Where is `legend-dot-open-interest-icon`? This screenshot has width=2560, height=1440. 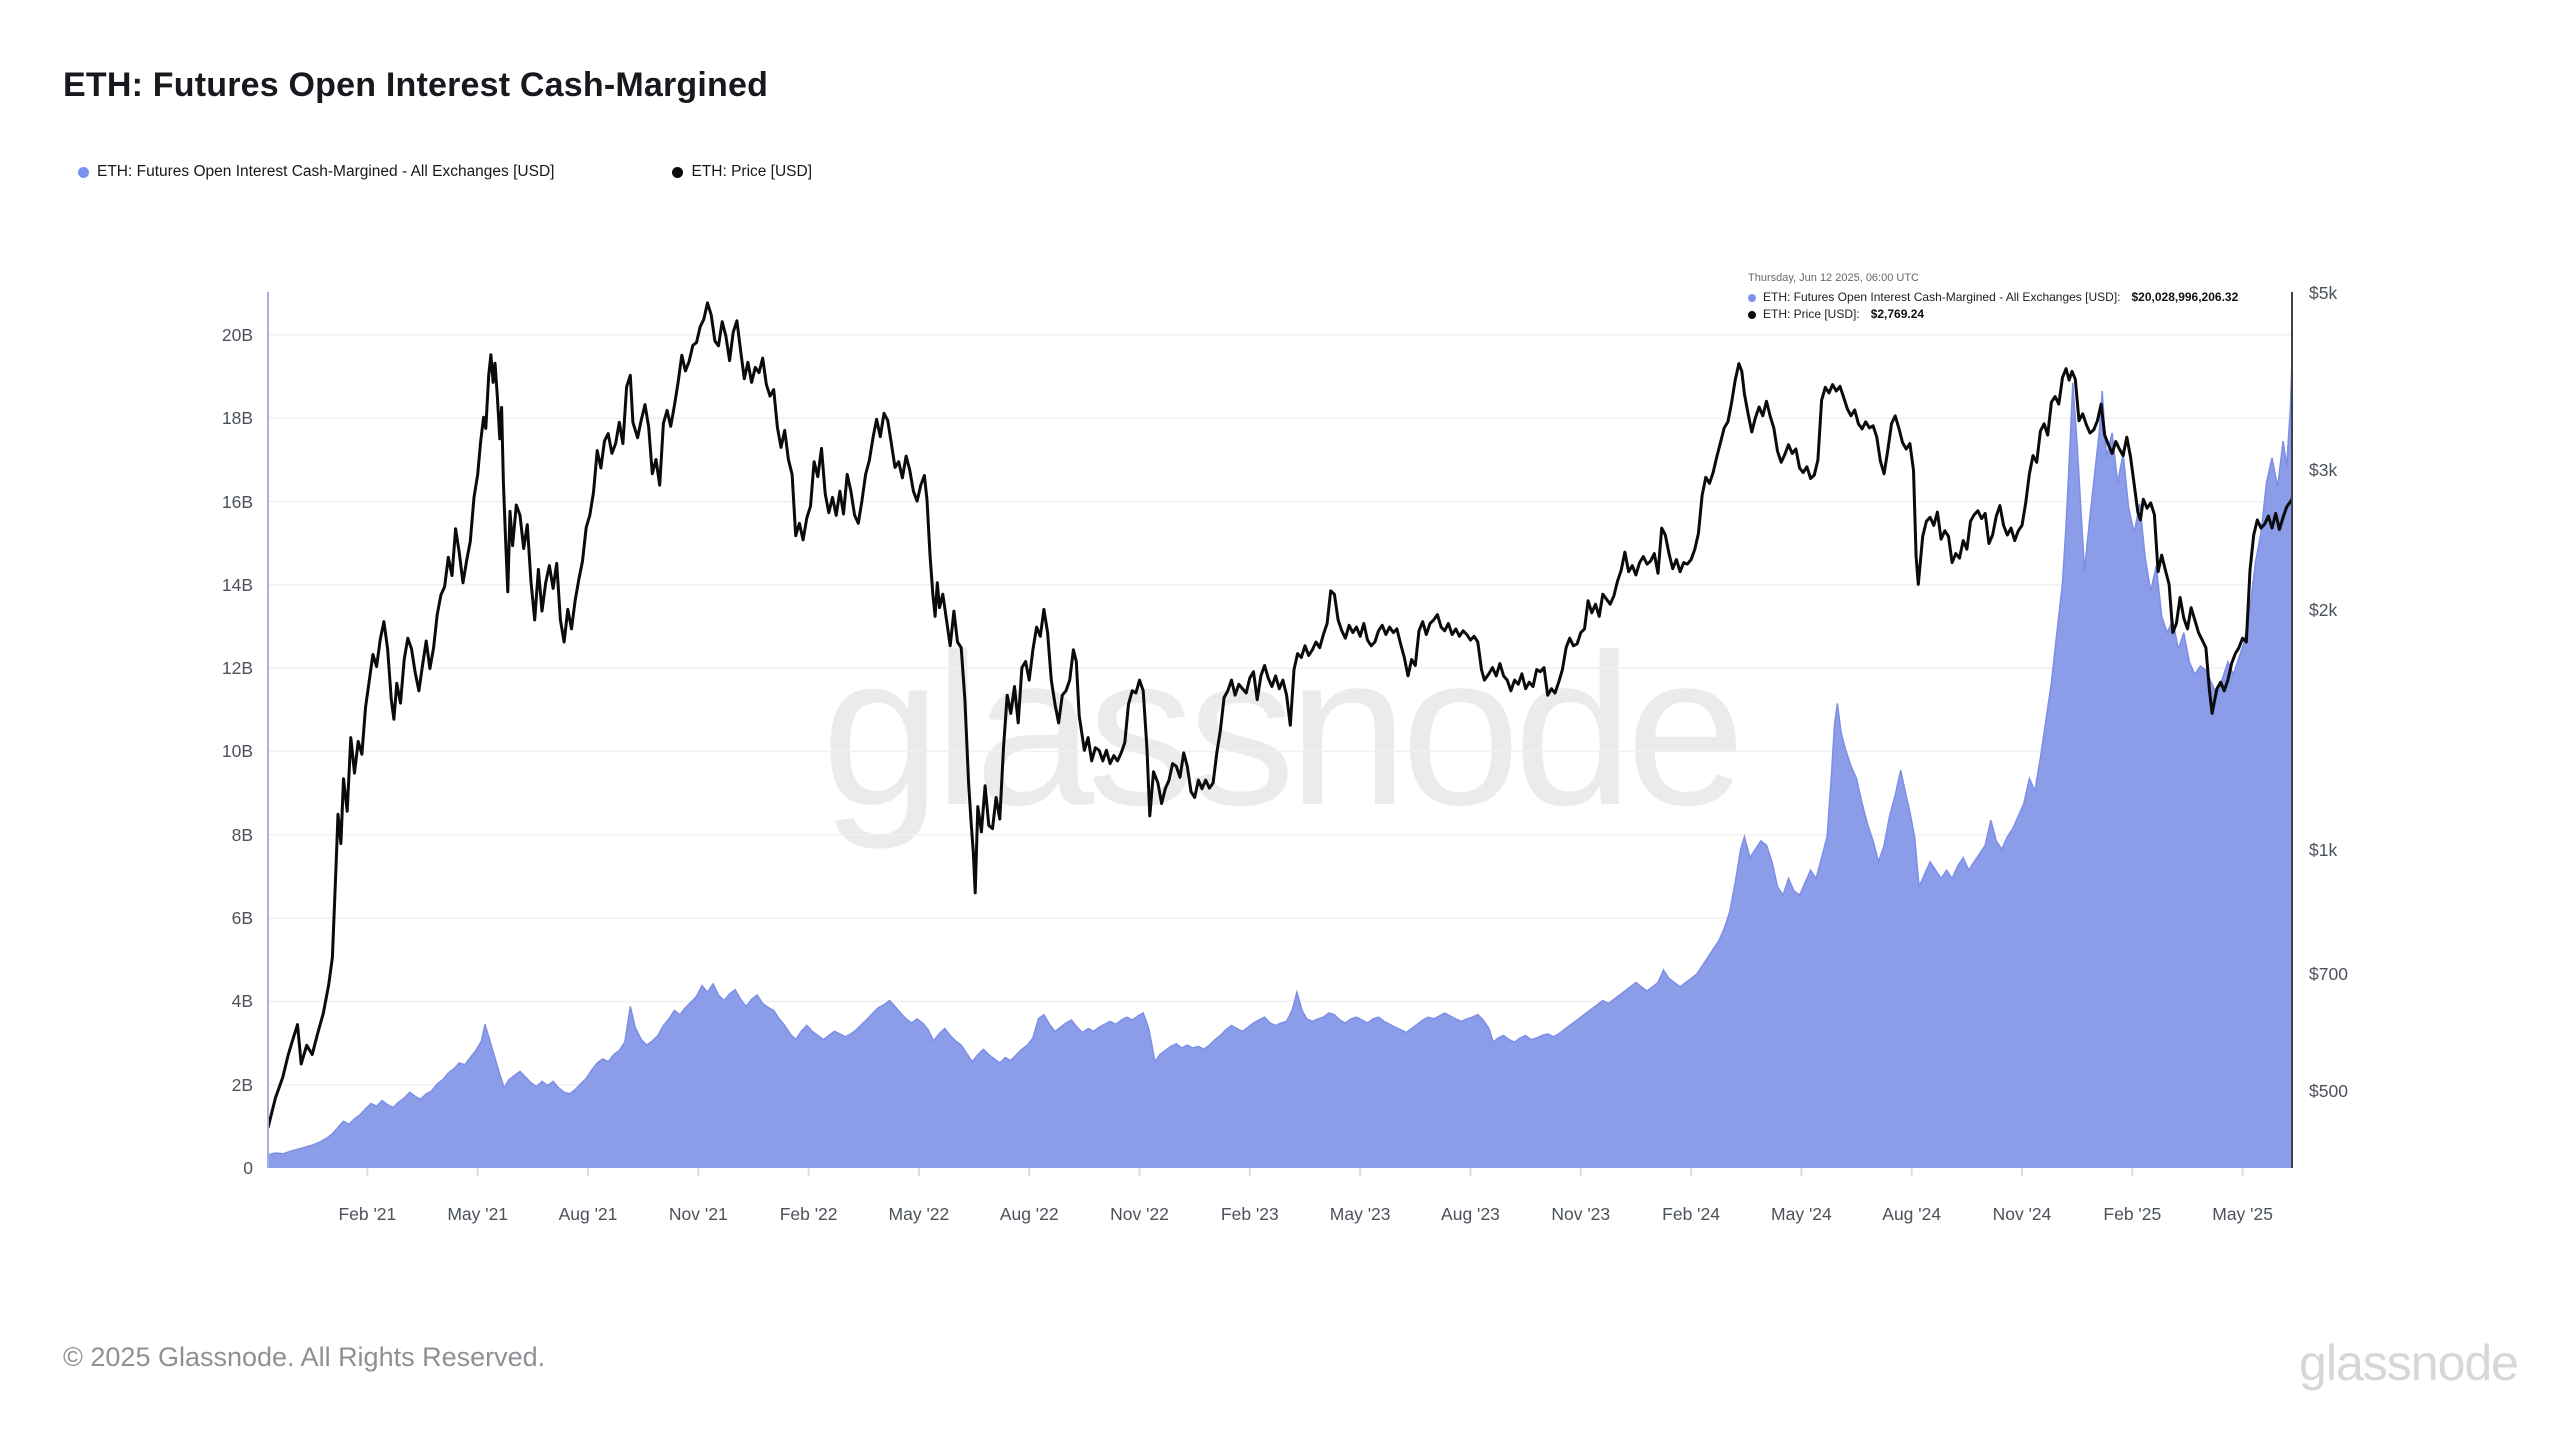
legend-dot-open-interest-icon is located at coordinates (83, 172).